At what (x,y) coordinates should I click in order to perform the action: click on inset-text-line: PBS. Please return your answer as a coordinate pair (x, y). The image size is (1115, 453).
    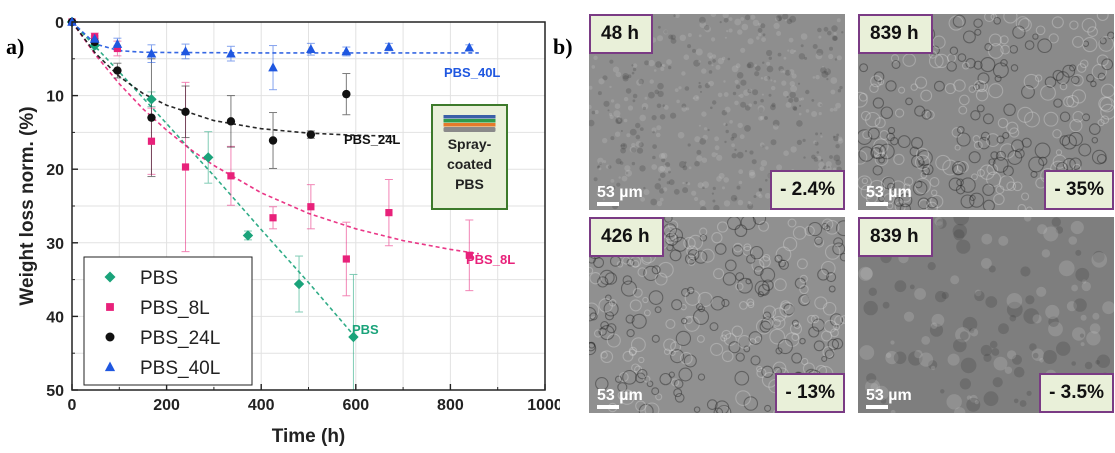
    Looking at the image, I should click on (469, 184).